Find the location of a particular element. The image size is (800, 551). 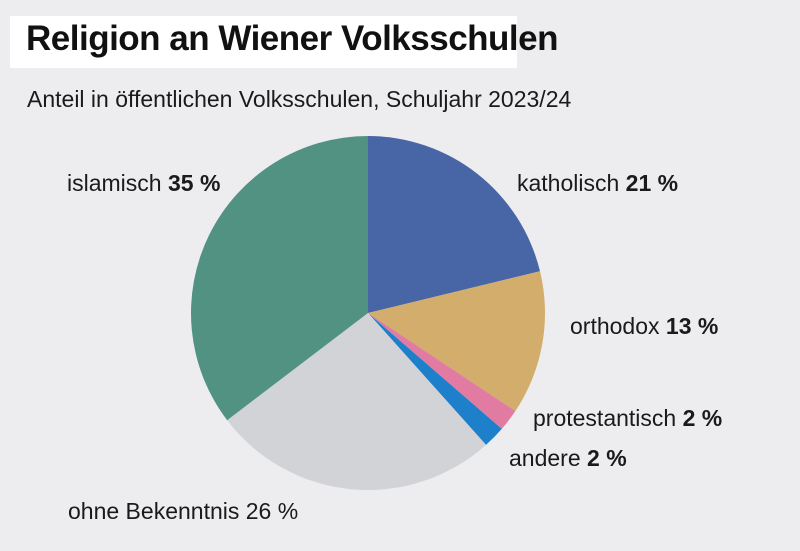

pie-slice-protestantisch is located at coordinates (442, 371).